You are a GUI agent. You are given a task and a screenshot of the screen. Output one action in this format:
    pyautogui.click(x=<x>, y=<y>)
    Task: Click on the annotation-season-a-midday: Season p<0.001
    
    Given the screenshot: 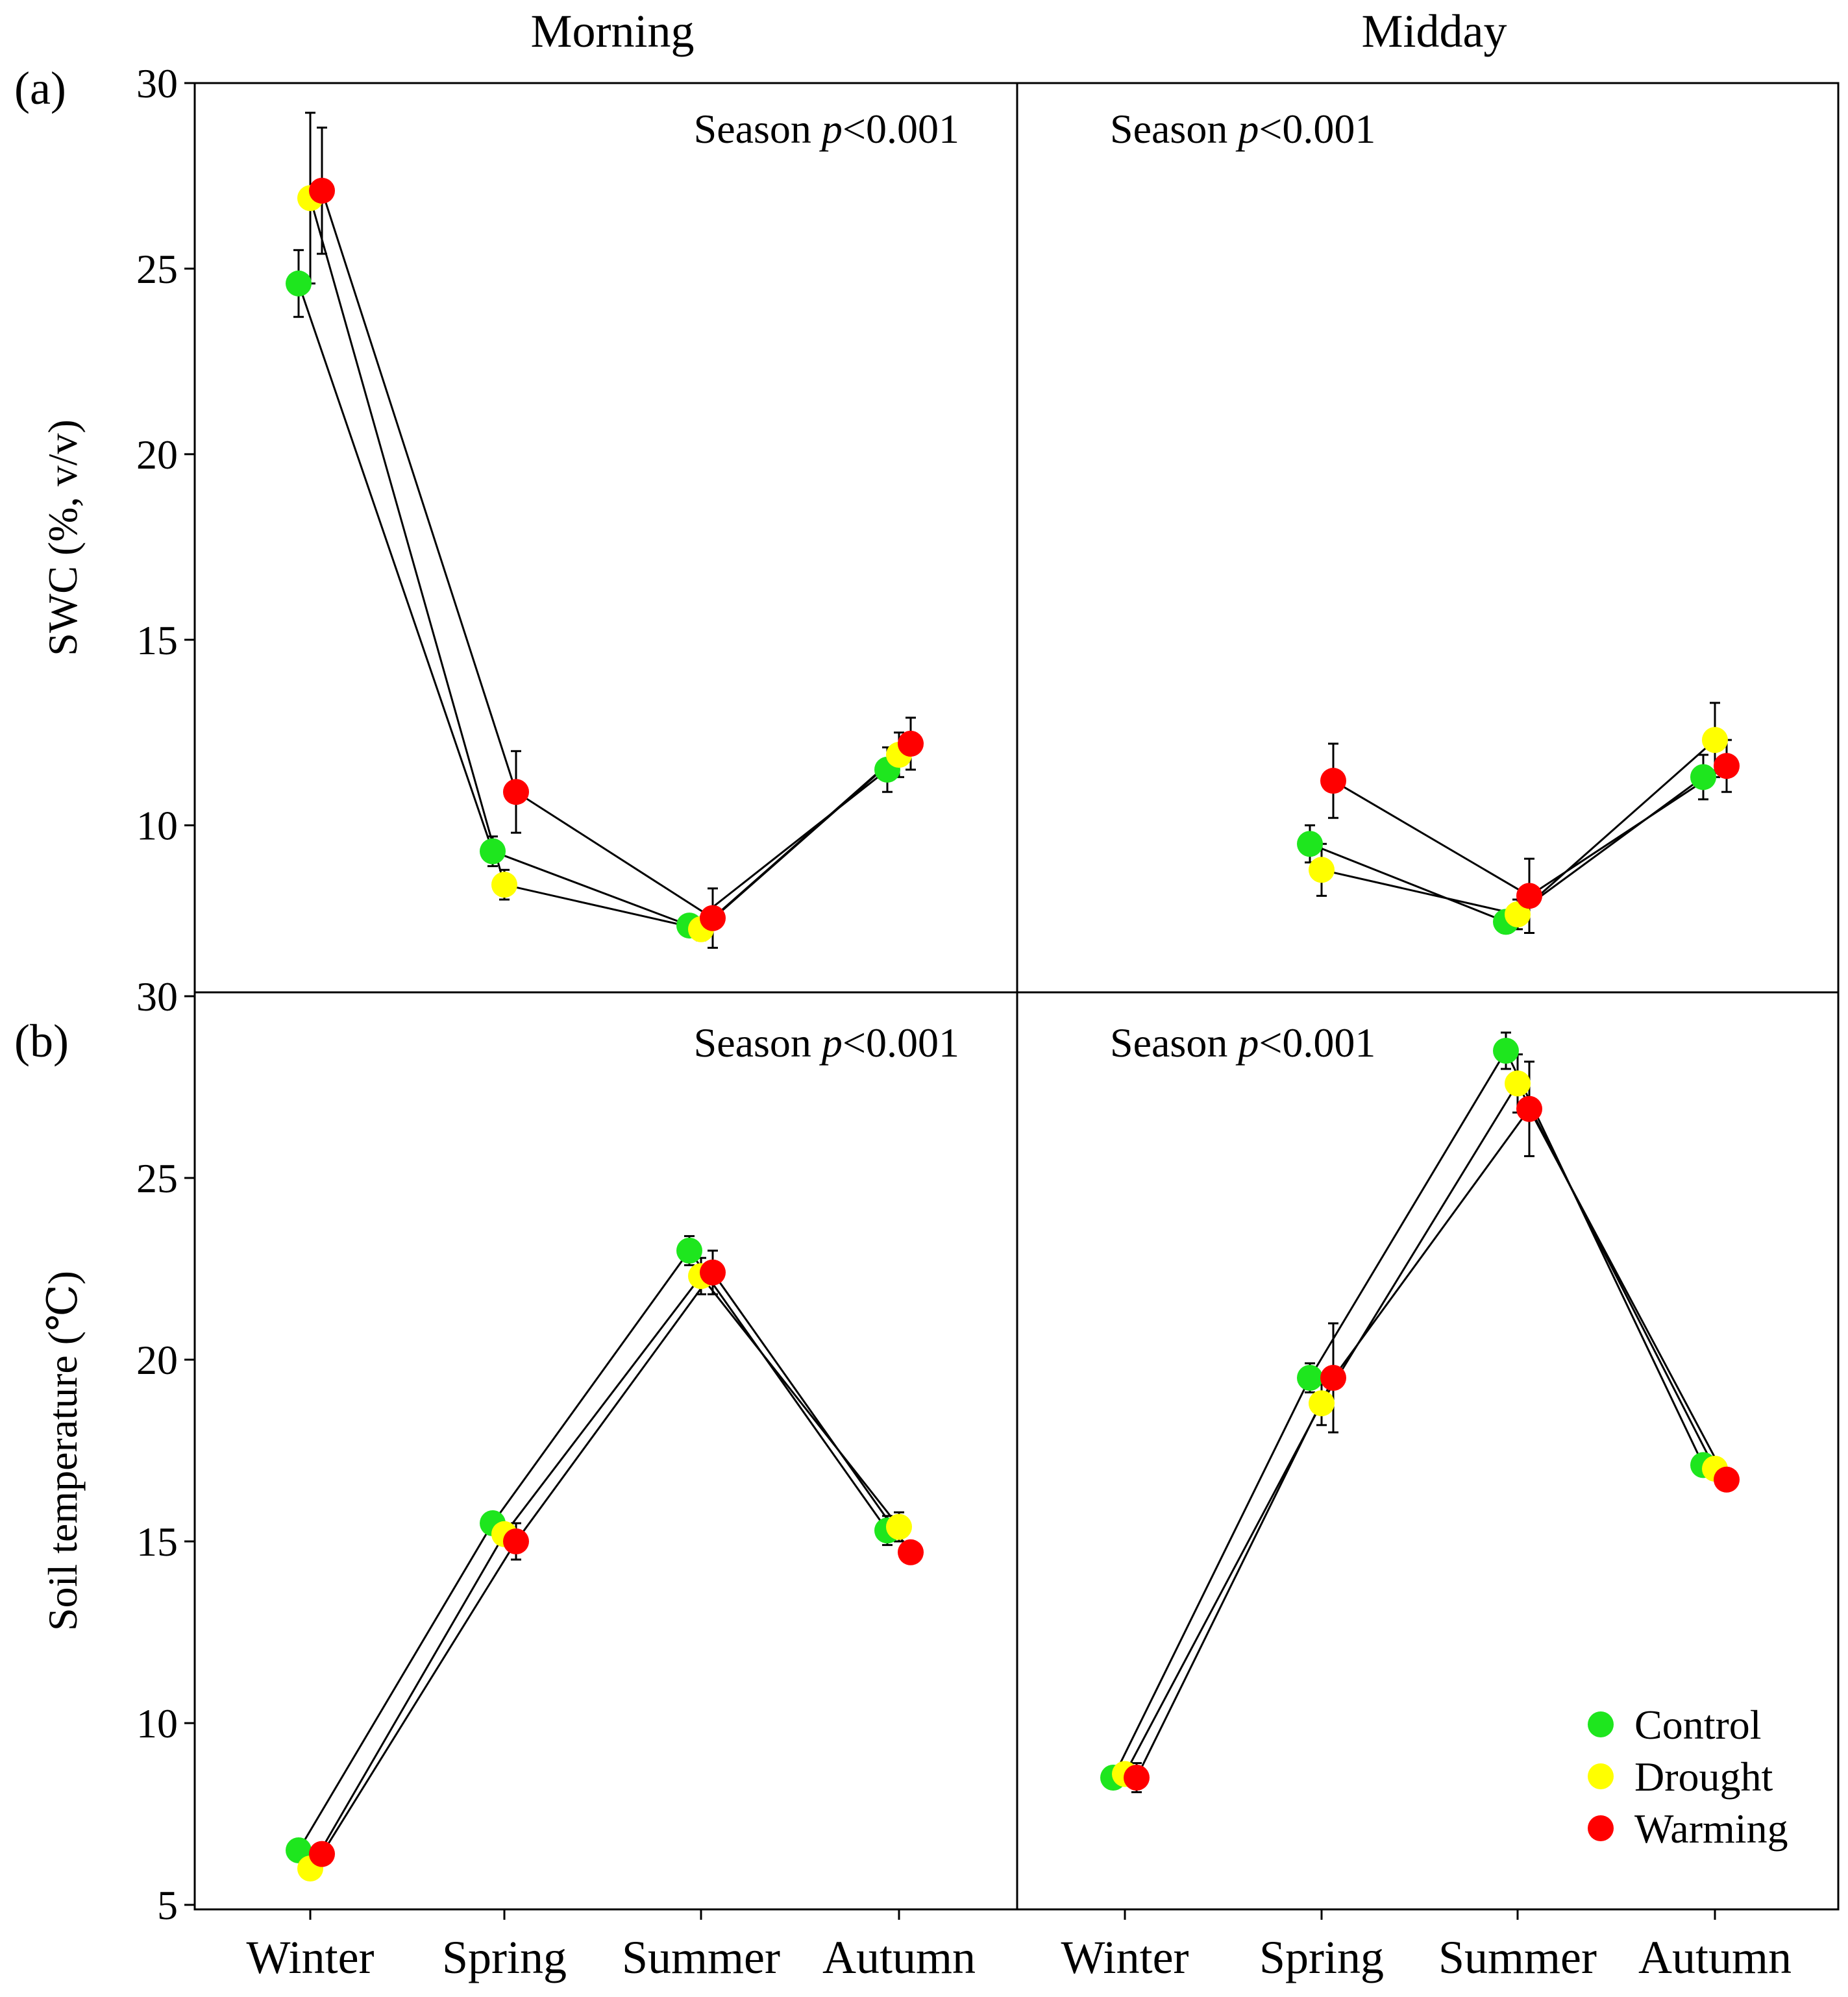 What is the action you would take?
    pyautogui.click(x=1242, y=129)
    